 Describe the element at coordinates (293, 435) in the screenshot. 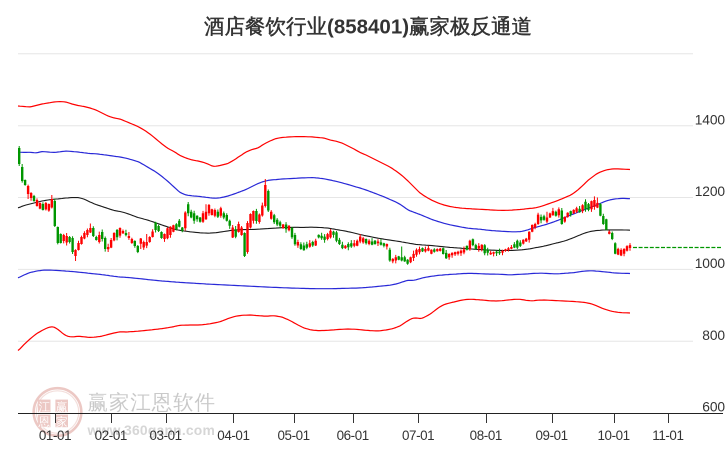

I see `svg-text: 05-01` at that location.